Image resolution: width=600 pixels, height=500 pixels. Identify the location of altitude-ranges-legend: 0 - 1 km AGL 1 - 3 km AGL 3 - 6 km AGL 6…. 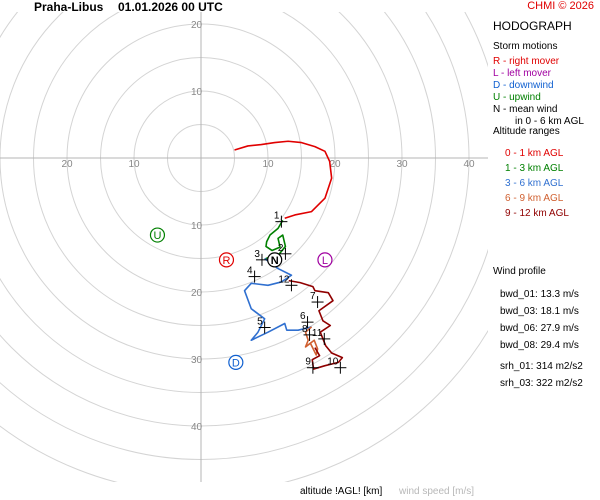
(537, 183).